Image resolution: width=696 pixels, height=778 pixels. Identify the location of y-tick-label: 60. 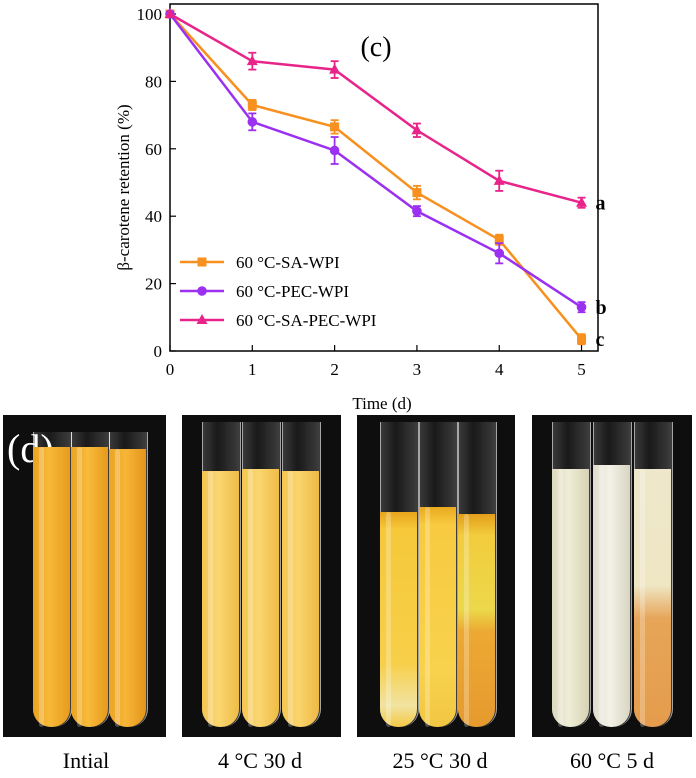
(153, 149).